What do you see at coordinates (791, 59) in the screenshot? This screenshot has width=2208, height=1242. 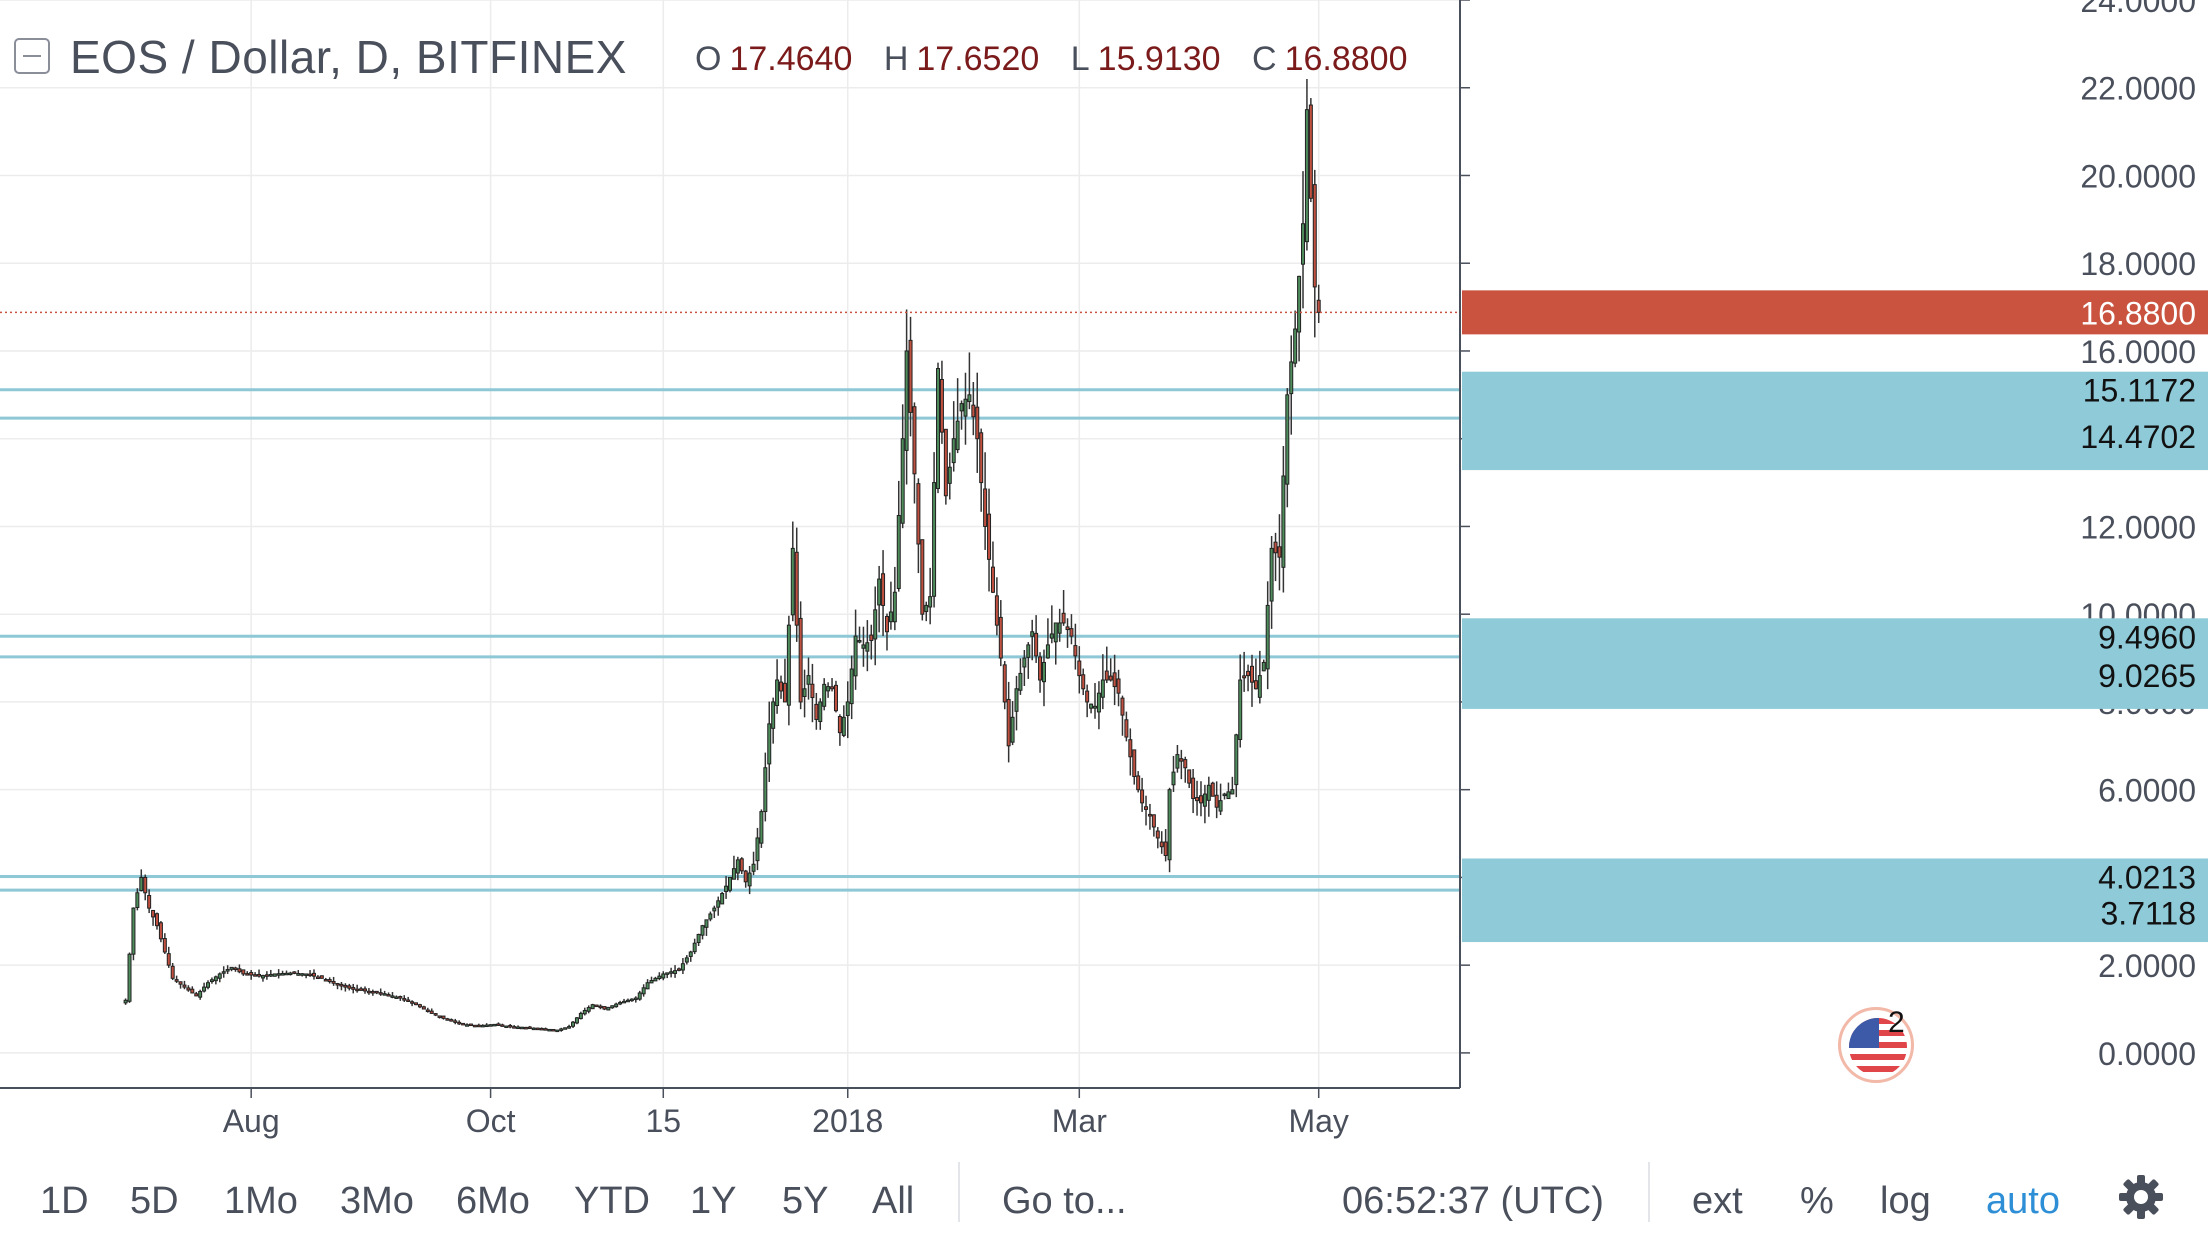 I see `open-value: 17.4640` at bounding box center [791, 59].